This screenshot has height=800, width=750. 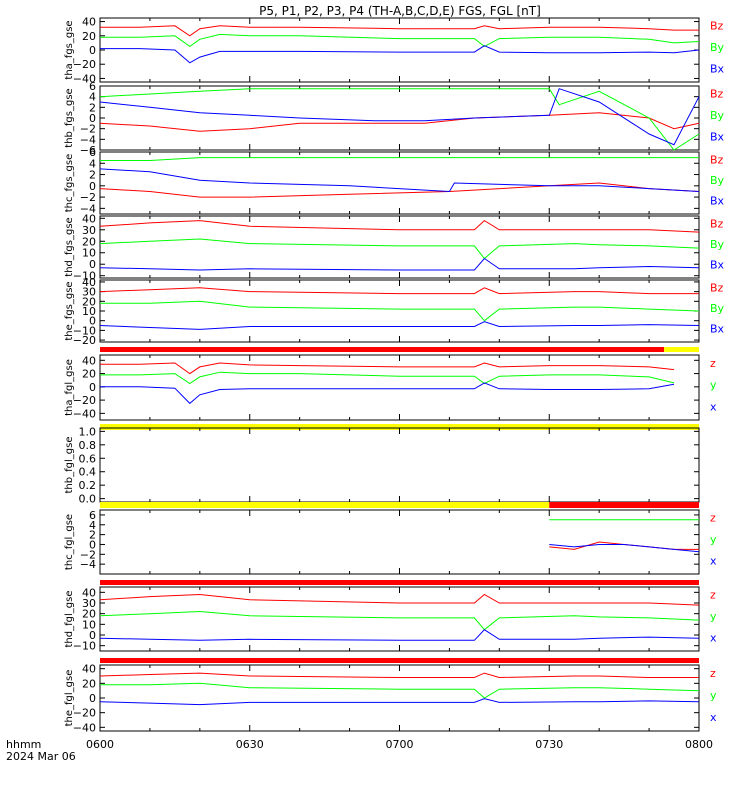 What do you see at coordinates (69, 465) in the screenshot?
I see `y-axis-label: thb_fgl_gse` at bounding box center [69, 465].